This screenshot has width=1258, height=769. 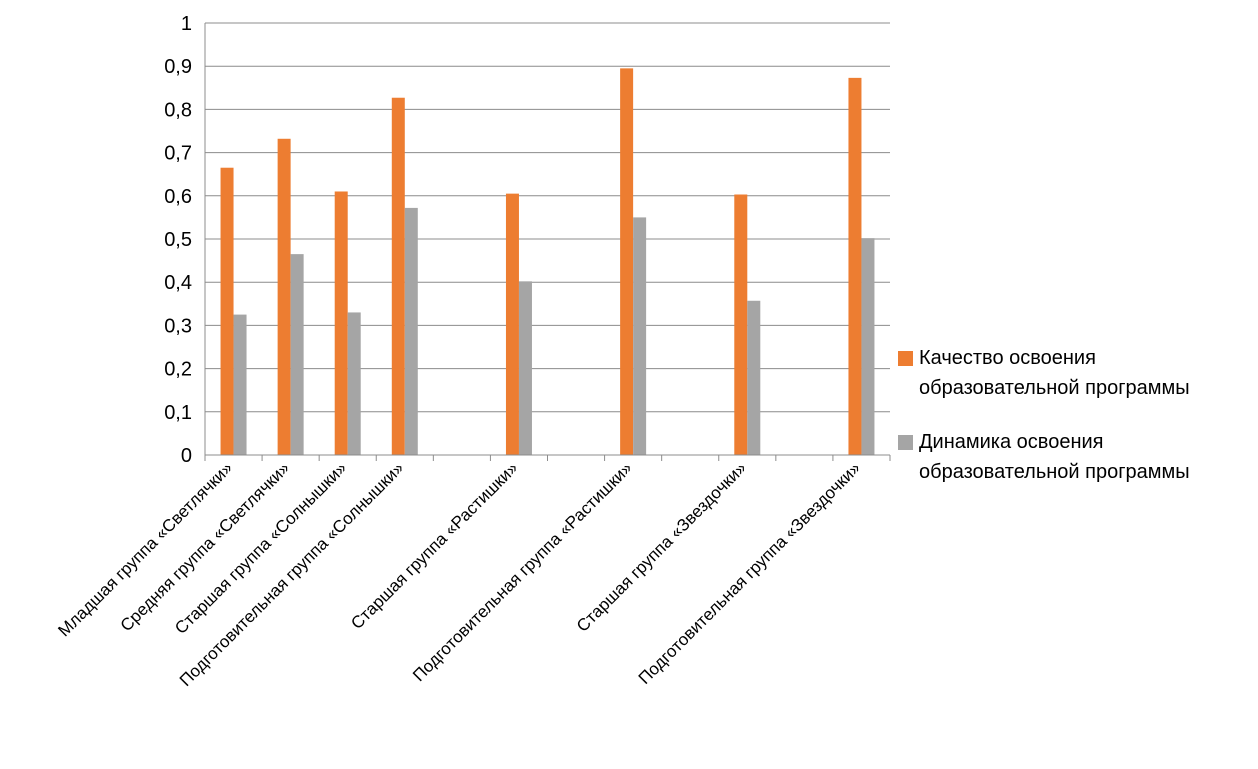 What do you see at coordinates (178, 370) in the screenshot?
I see `y-tick-label: 0,2` at bounding box center [178, 370].